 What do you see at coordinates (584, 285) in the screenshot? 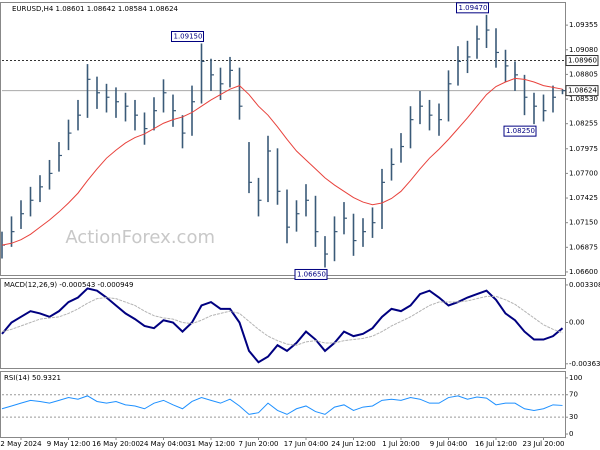
I see `y-tick-label: 0.003308` at bounding box center [584, 285].